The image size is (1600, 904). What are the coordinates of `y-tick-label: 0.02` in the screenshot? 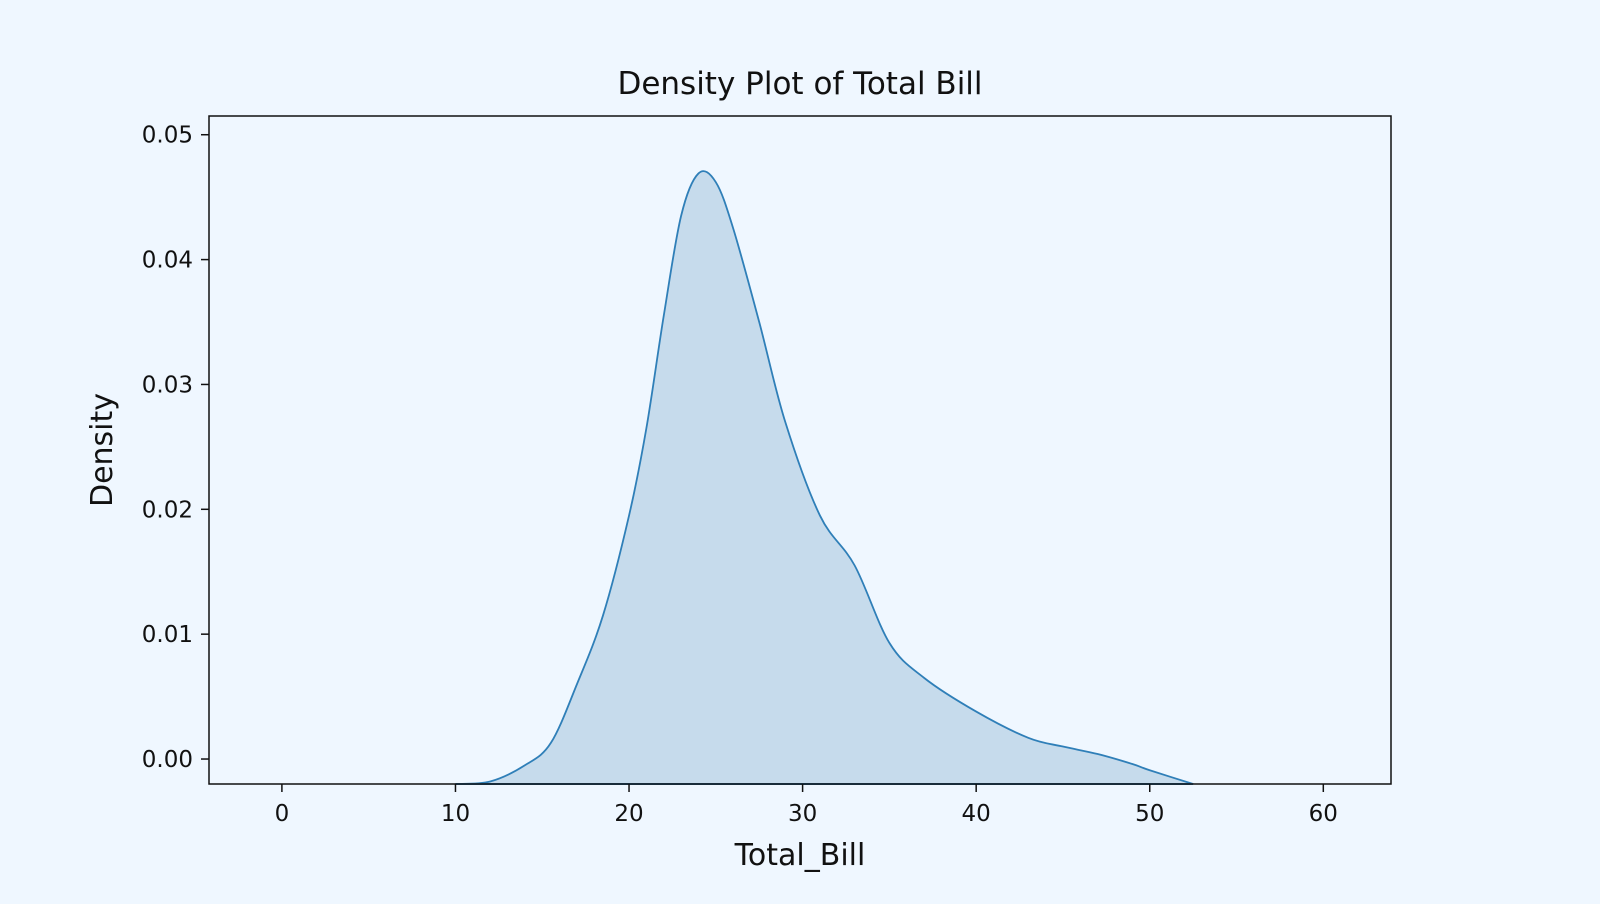 It's located at (167, 510).